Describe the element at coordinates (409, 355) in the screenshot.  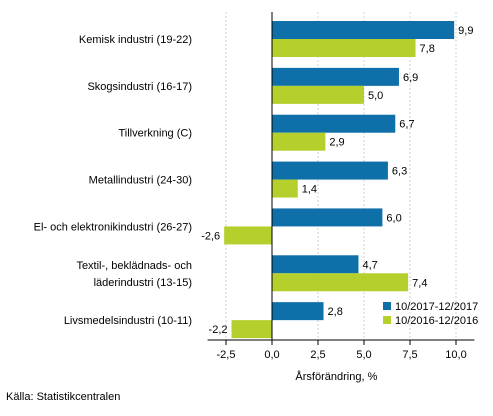
I see `x-tick-label: 7,5` at that location.